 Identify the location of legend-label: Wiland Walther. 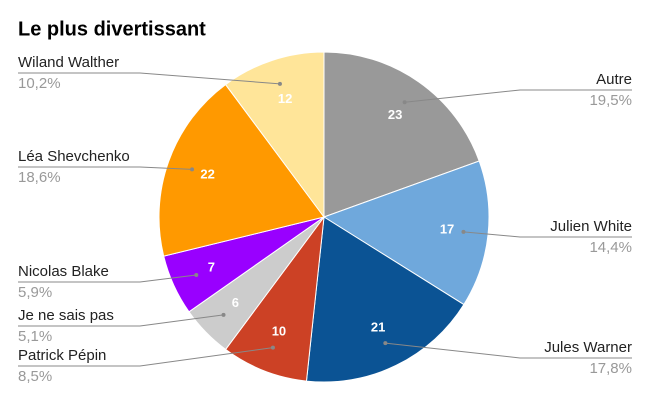
(68, 62).